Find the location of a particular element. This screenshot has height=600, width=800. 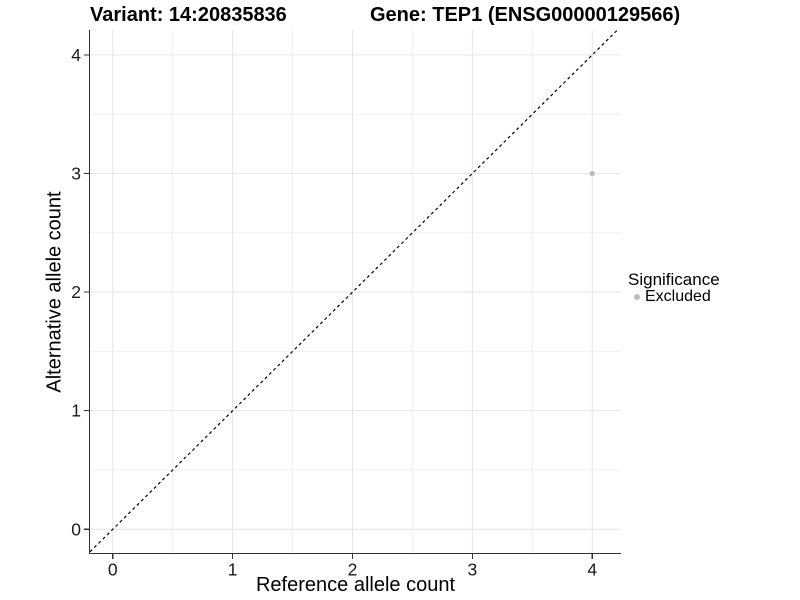

x-tick-label: 0 is located at coordinates (113, 570).